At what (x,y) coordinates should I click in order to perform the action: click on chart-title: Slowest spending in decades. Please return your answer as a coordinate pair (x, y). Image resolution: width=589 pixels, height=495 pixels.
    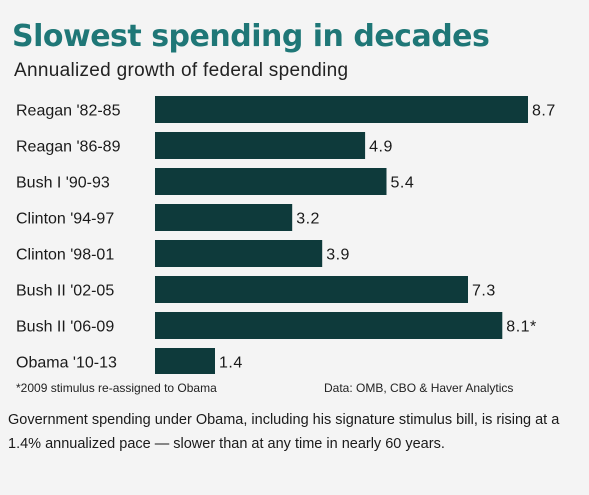
    Looking at the image, I should click on (251, 36).